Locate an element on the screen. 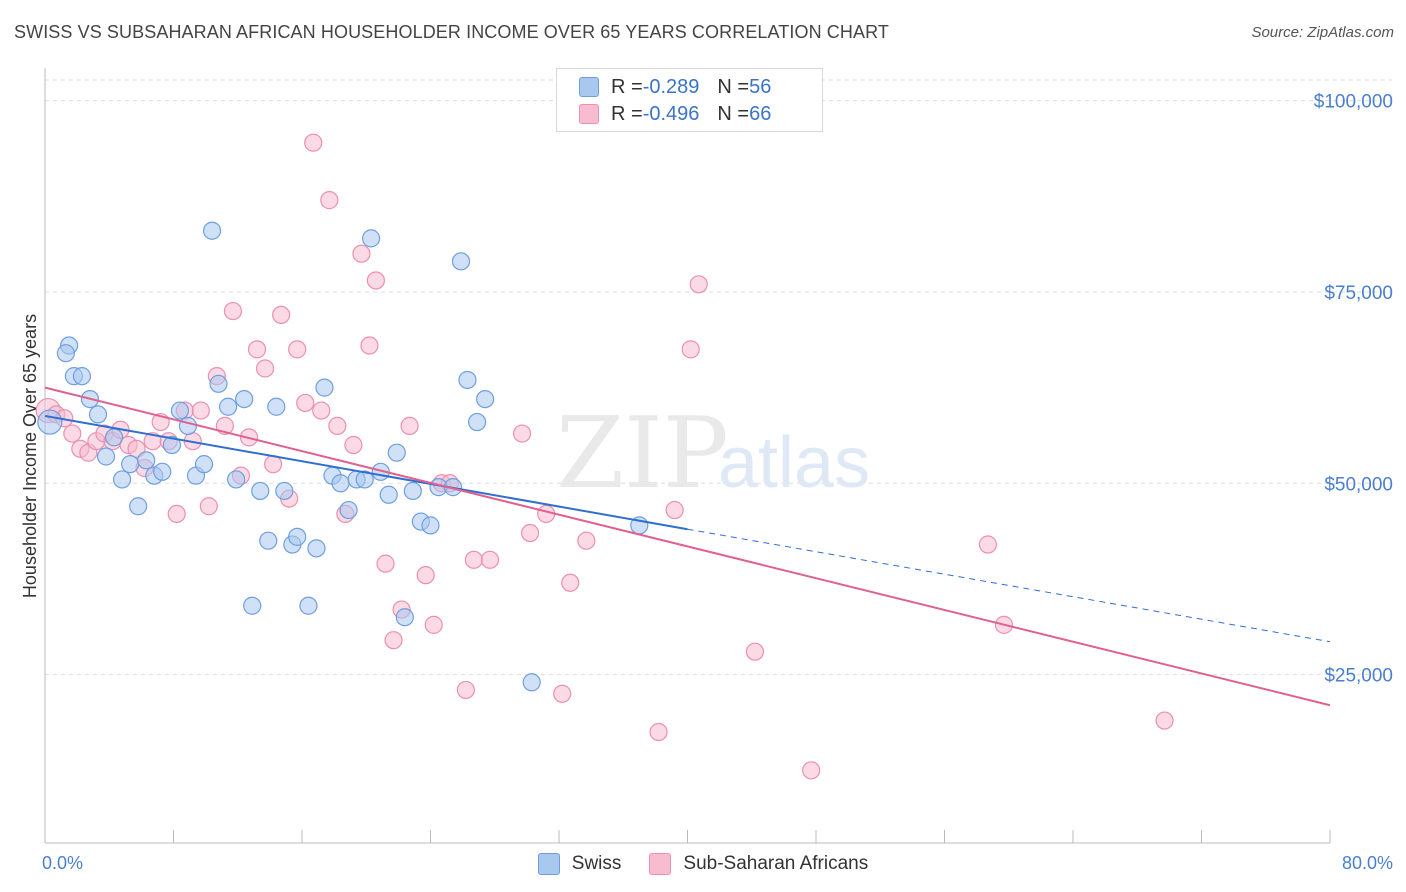  correlation-legend: R = -0.289 N = 56 R = -0.496 N = 66 is located at coordinates (689, 100).